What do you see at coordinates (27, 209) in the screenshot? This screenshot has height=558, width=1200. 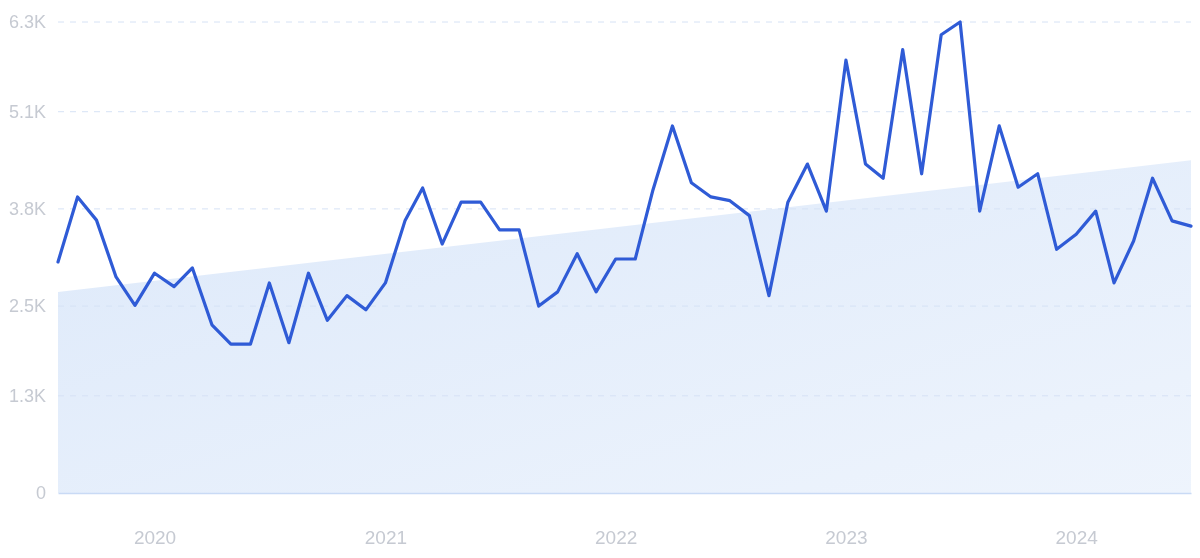 I see `y-tick-label: 3.8K` at bounding box center [27, 209].